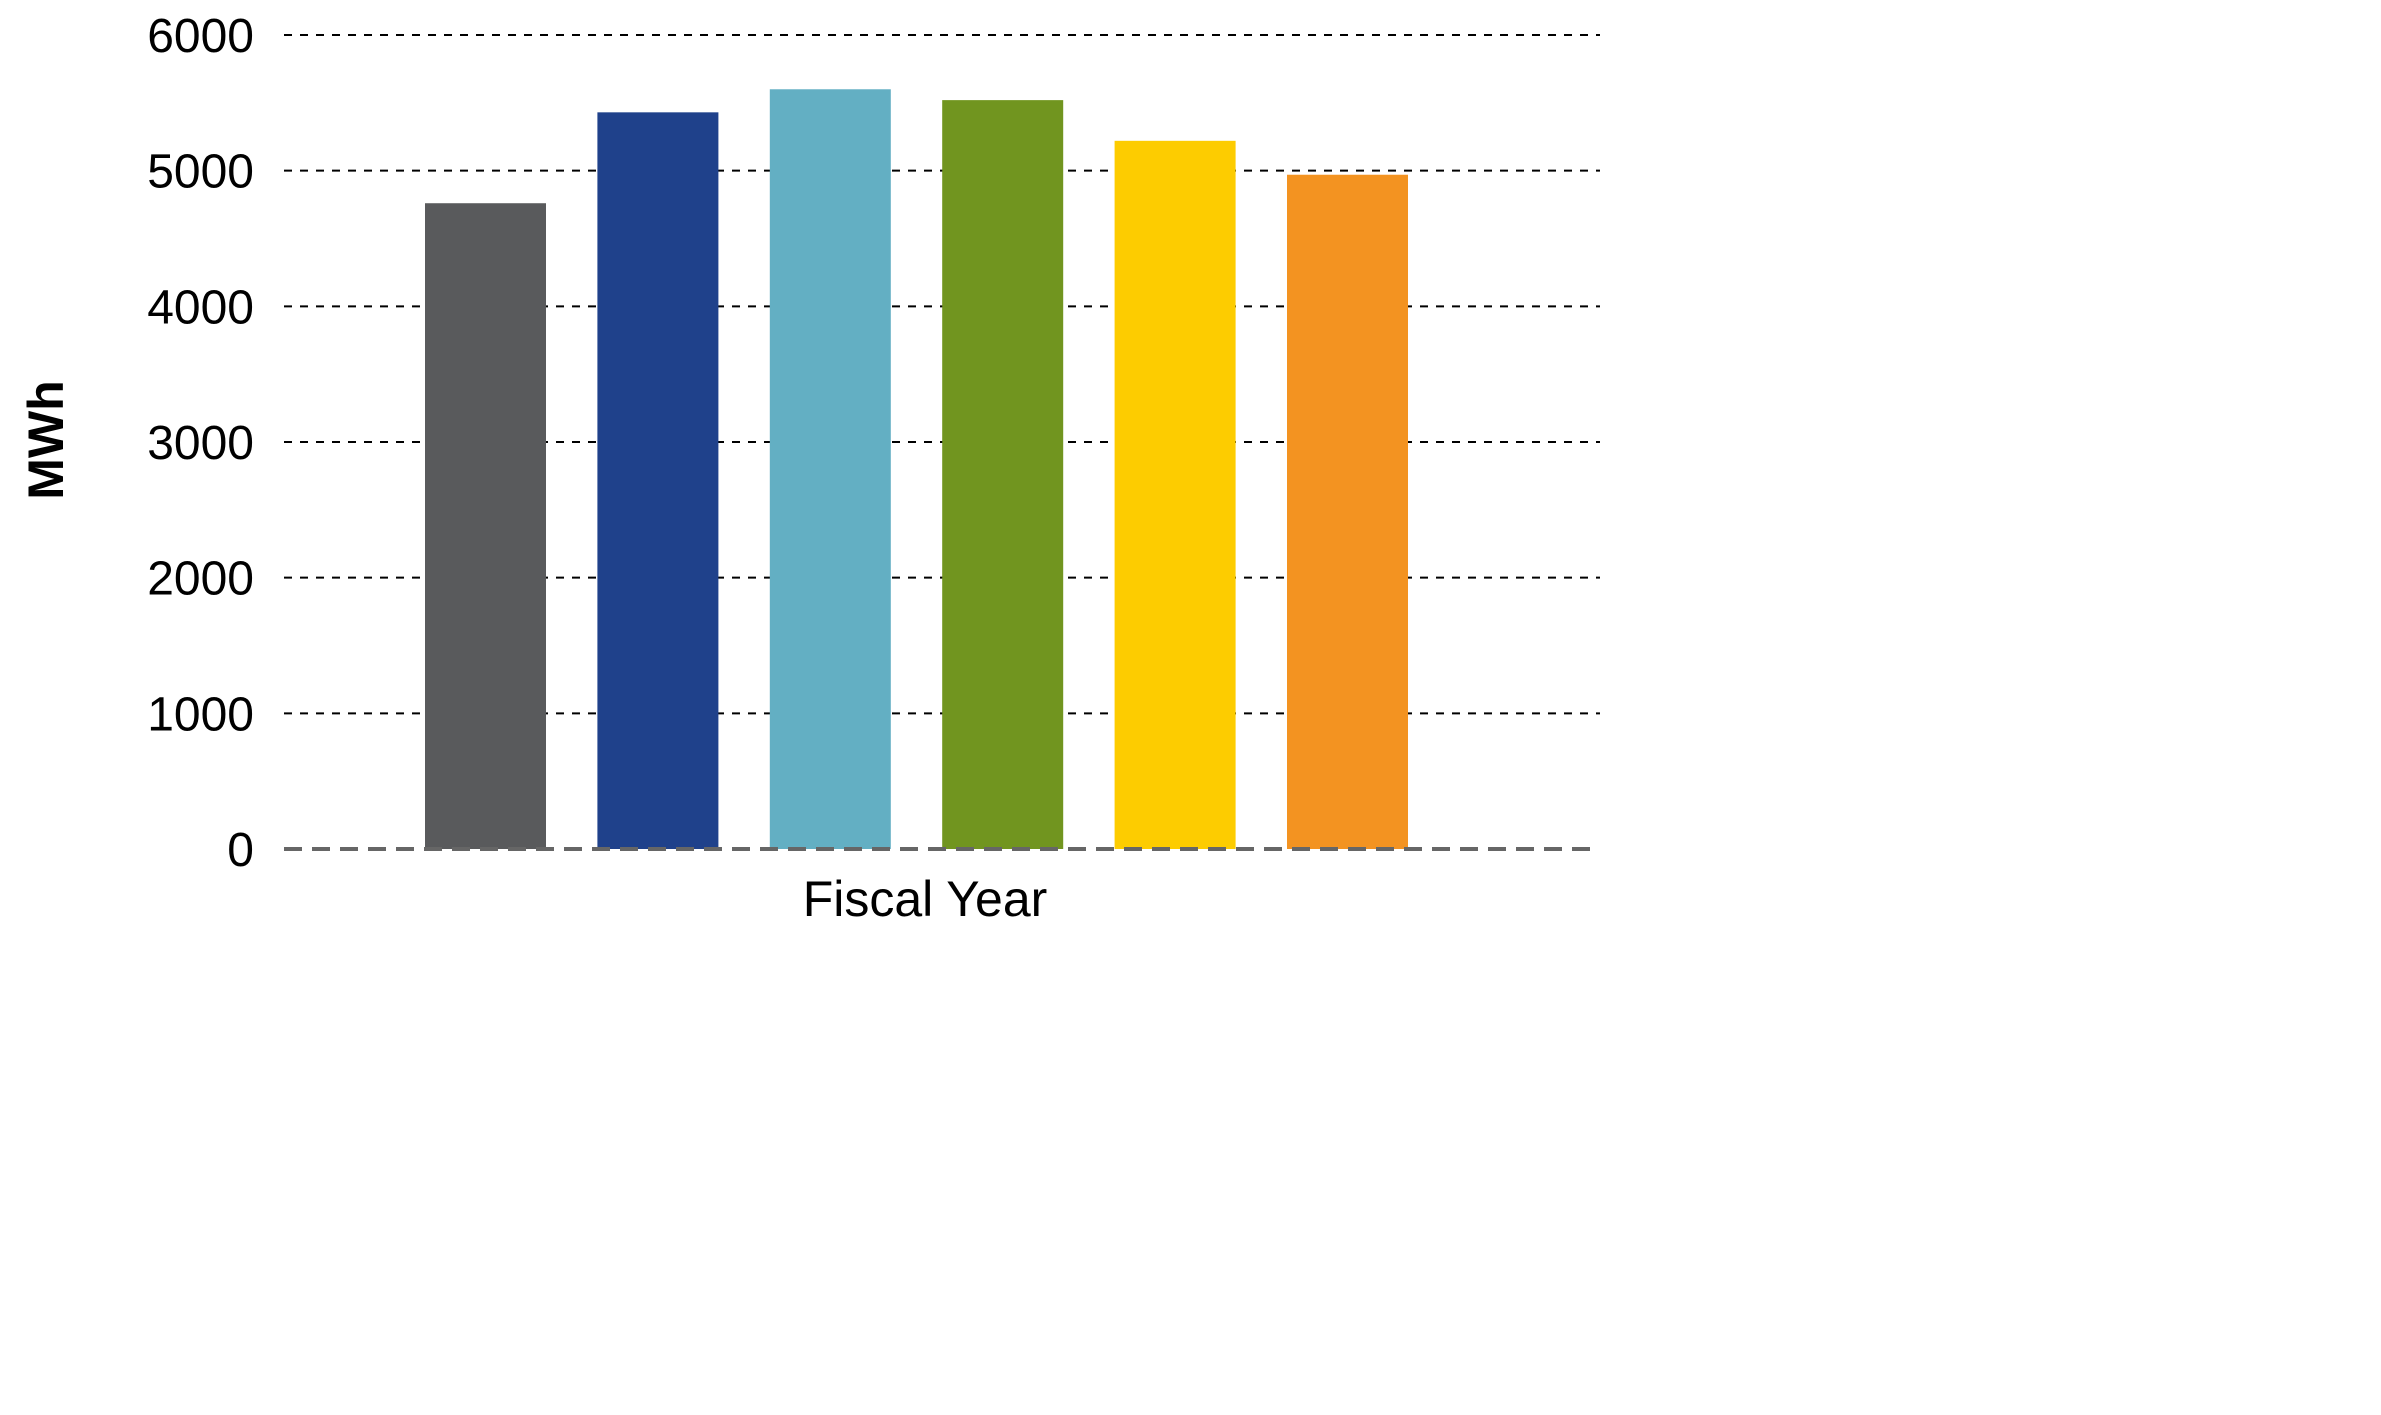 The image size is (2381, 1415). I want to click on y-tick-label: 4000, so click(200, 307).